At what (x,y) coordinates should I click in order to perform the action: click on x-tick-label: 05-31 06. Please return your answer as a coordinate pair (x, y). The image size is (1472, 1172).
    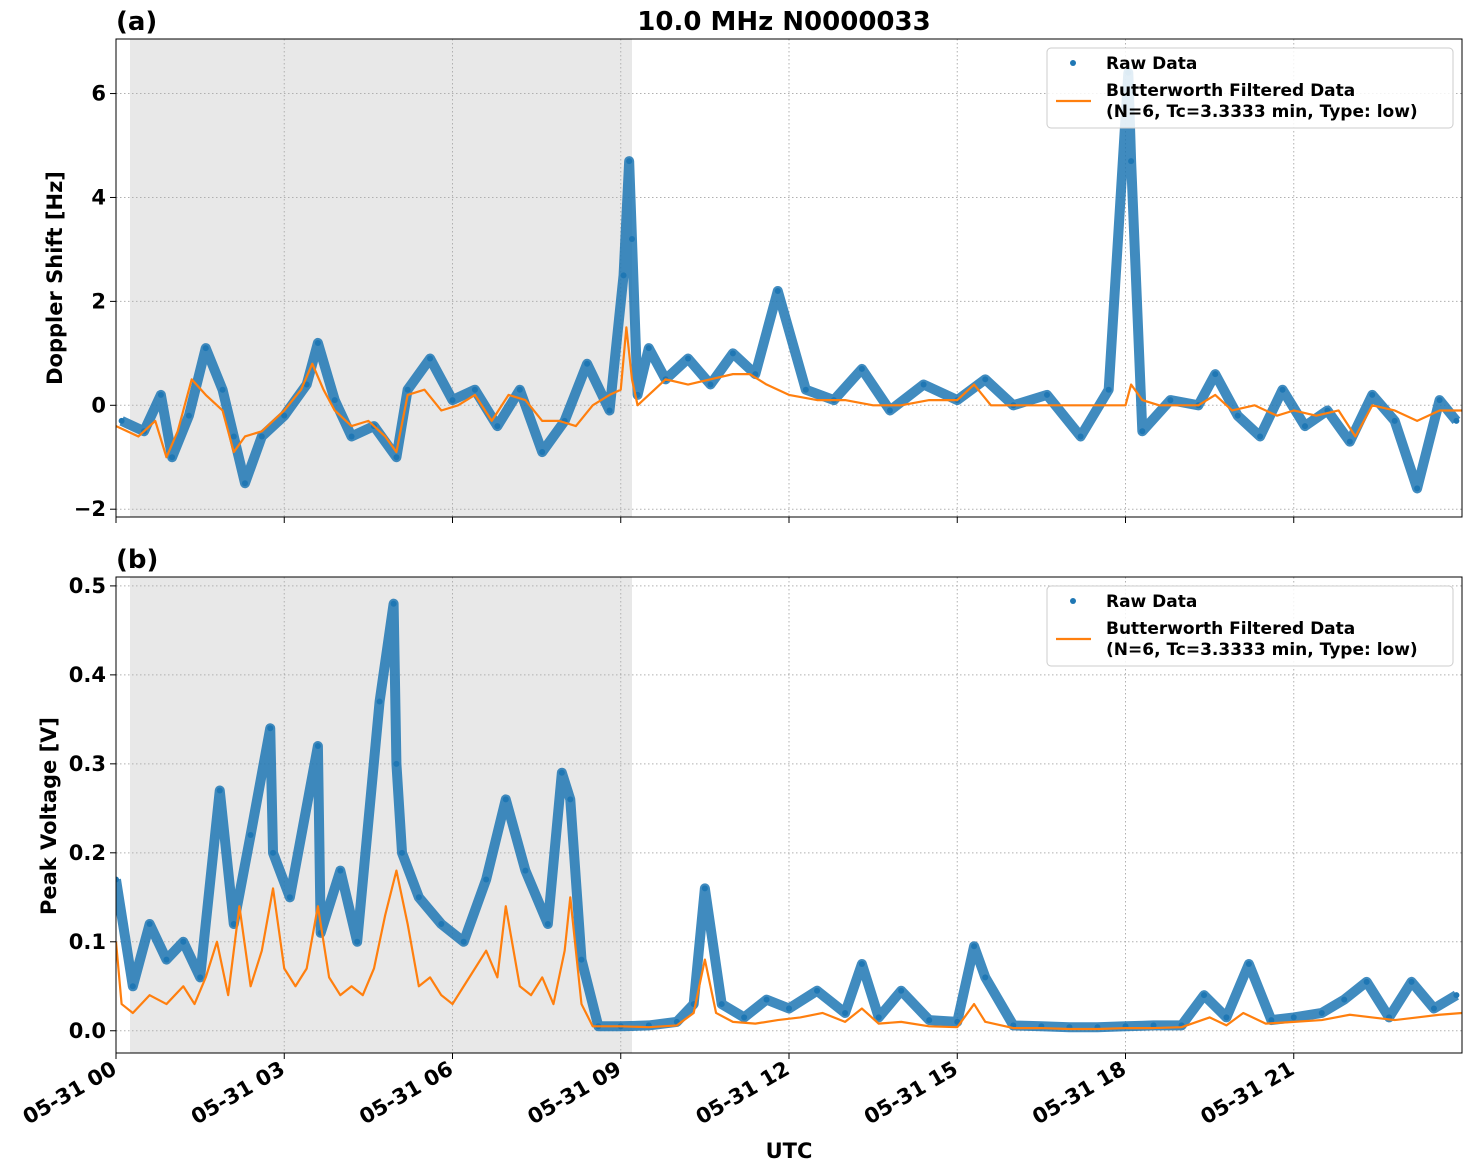
    Looking at the image, I should click on (406, 1093).